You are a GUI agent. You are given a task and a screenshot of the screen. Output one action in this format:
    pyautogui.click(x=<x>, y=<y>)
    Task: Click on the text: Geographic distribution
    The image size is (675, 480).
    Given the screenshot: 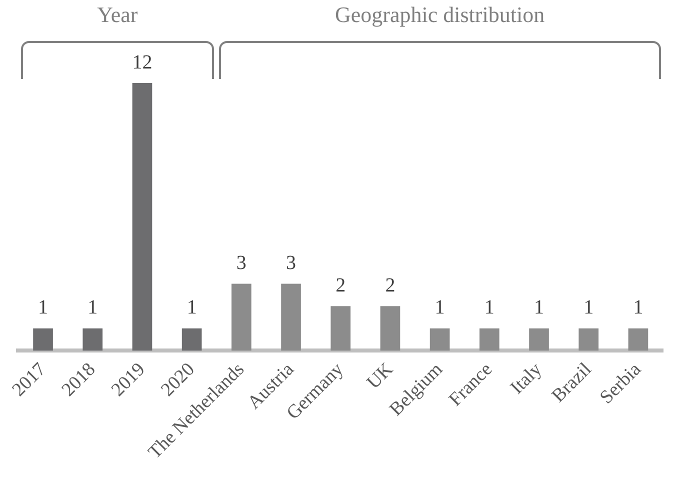 What is the action you would take?
    pyautogui.click(x=440, y=15)
    